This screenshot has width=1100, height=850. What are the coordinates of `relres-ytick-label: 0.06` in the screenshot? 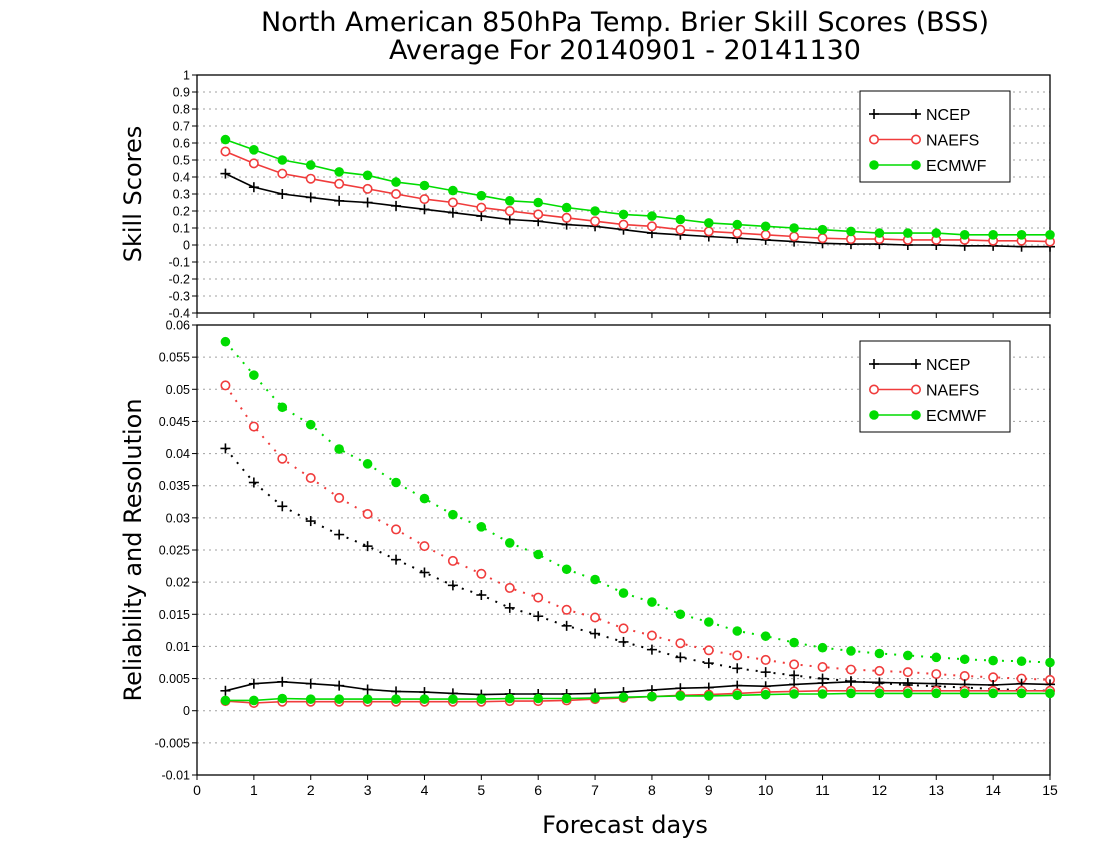 It's located at (178, 326).